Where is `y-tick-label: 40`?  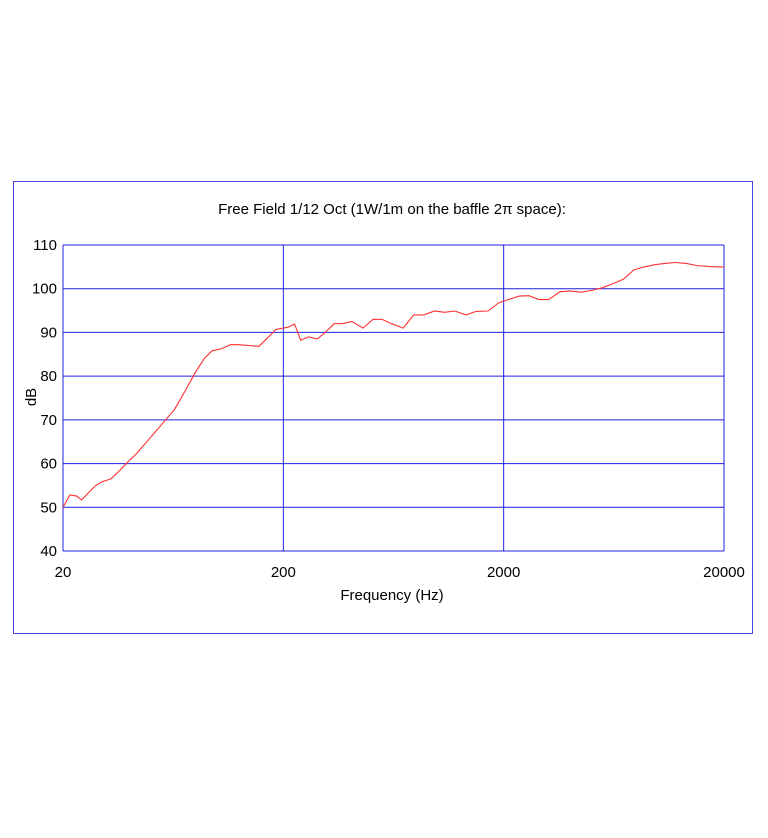 y-tick-label: 40 is located at coordinates (48, 551).